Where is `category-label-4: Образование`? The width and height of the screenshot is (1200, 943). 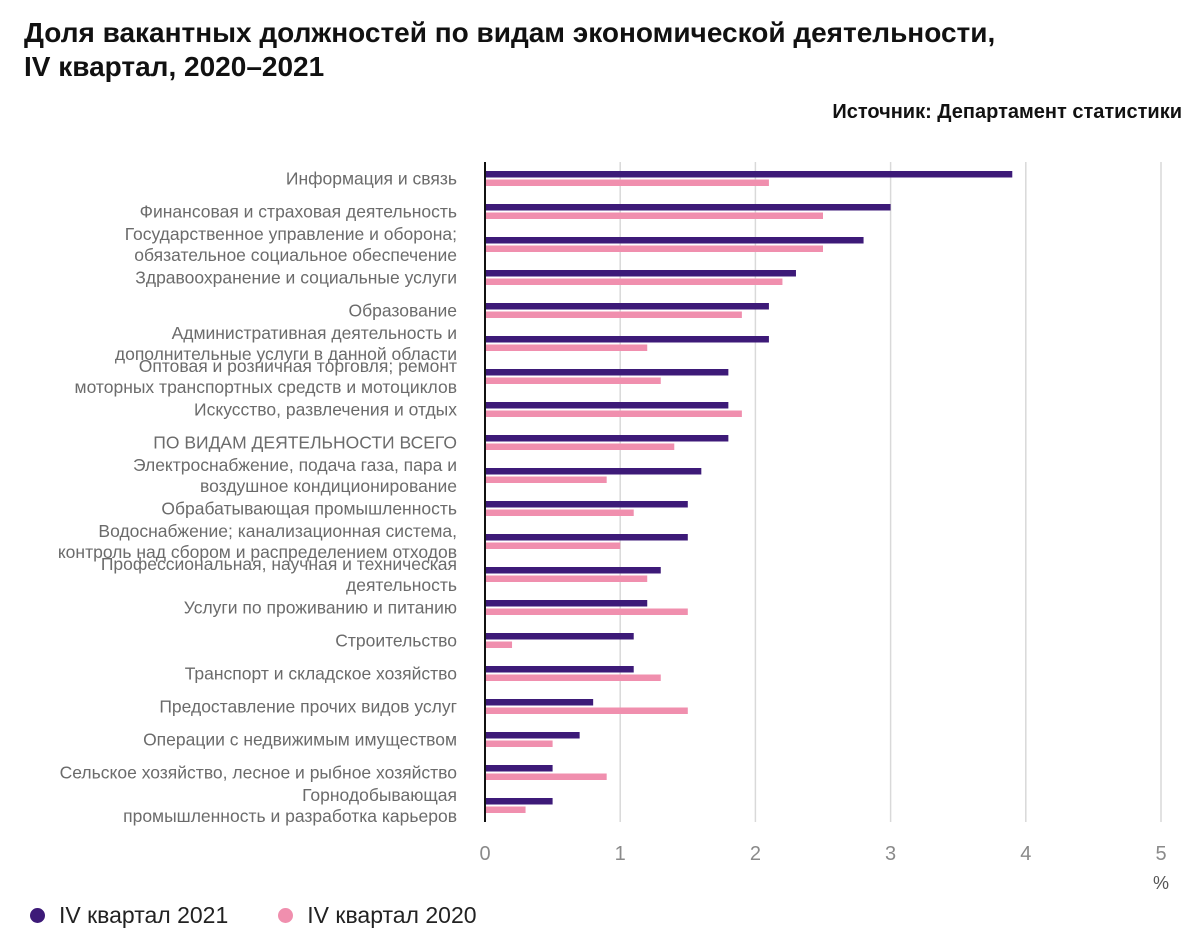
category-label-4: Образование is located at coordinates (403, 311).